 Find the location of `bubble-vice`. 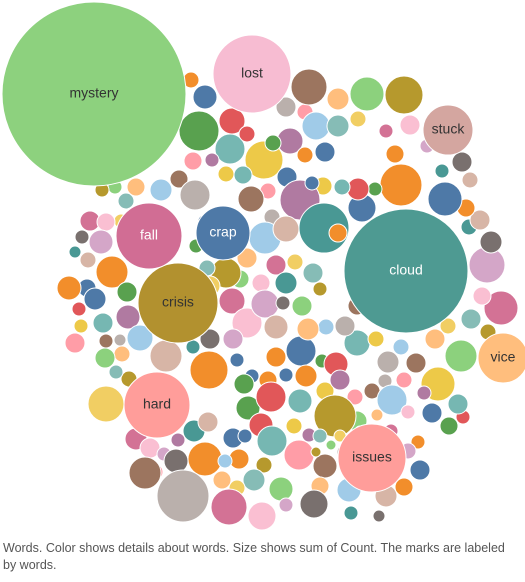

bubble-vice is located at coordinates (501, 358).